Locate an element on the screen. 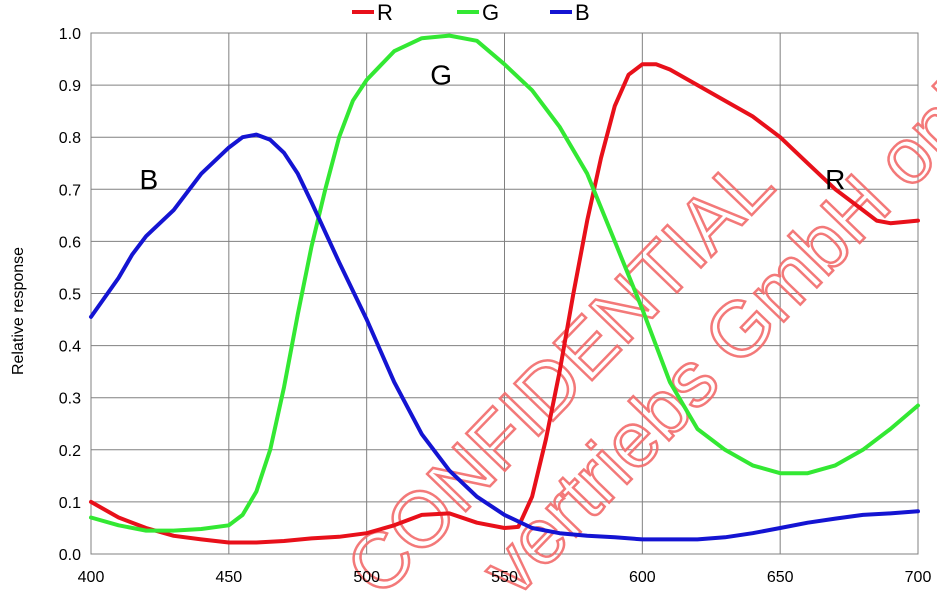  legend-label-G: G is located at coordinates (490, 12).